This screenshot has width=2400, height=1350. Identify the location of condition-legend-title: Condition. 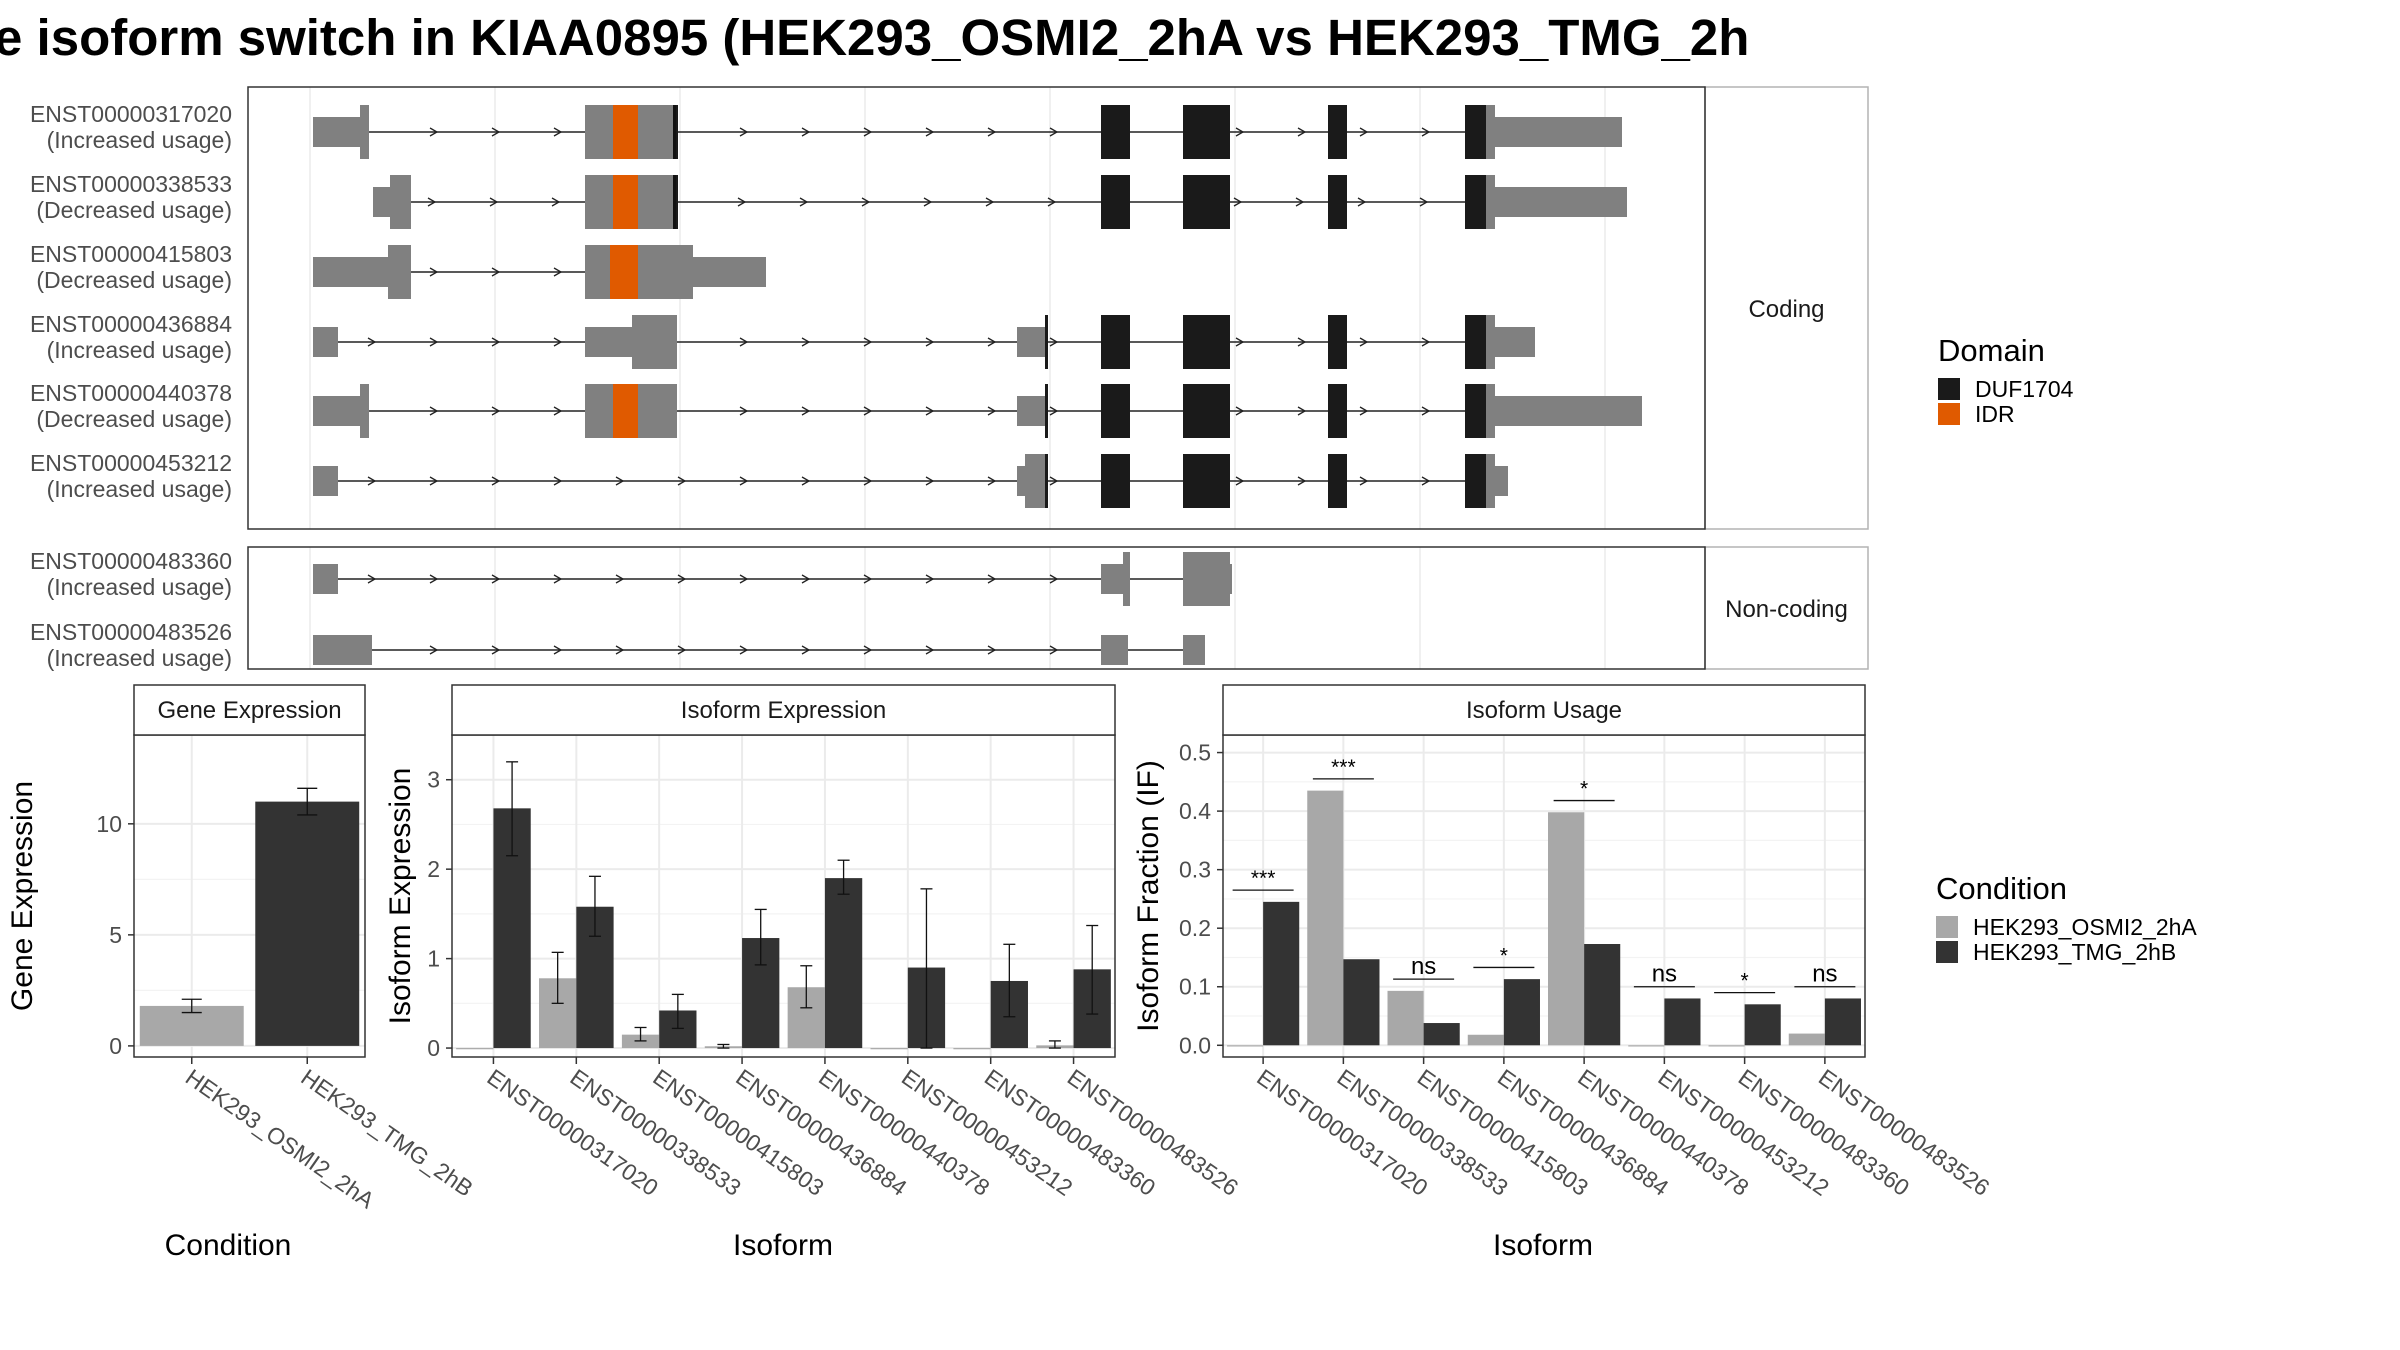
(2001, 888).